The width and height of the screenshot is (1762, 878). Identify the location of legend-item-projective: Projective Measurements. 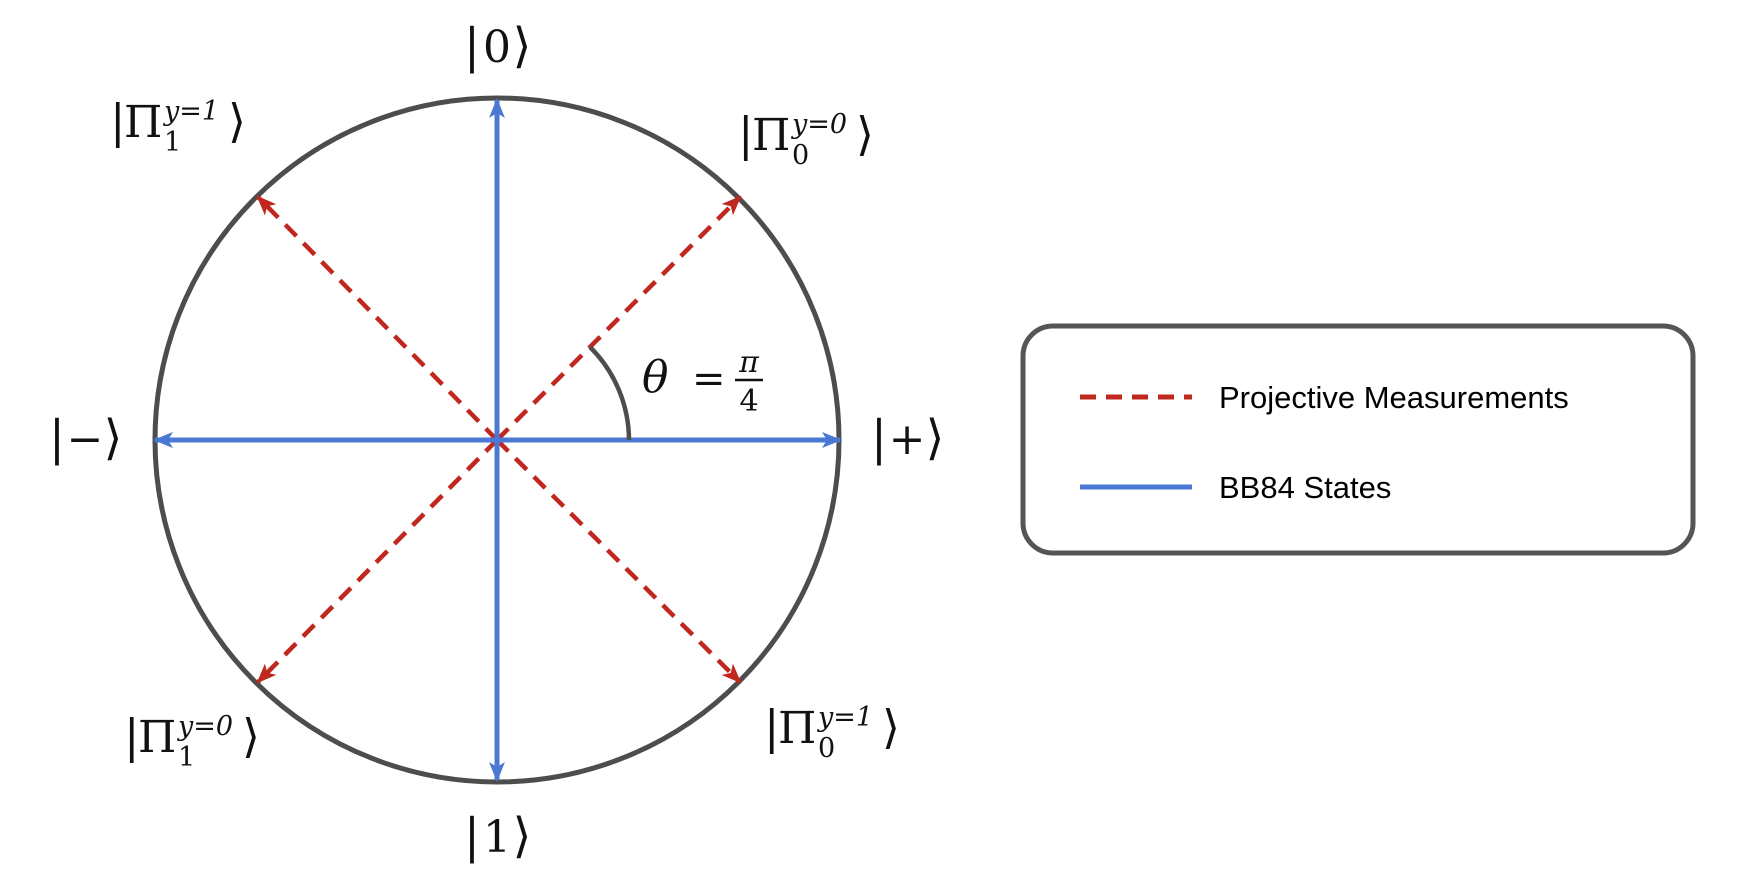
(1324, 397).